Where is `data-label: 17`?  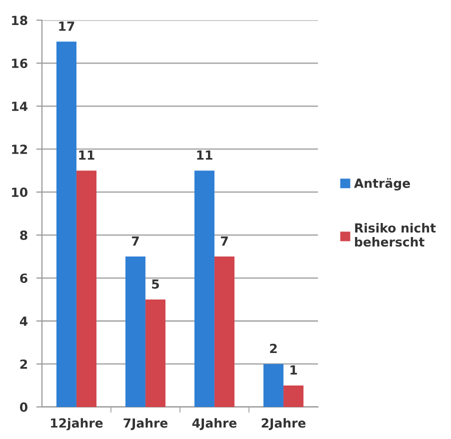 data-label: 17 is located at coordinates (66, 26).